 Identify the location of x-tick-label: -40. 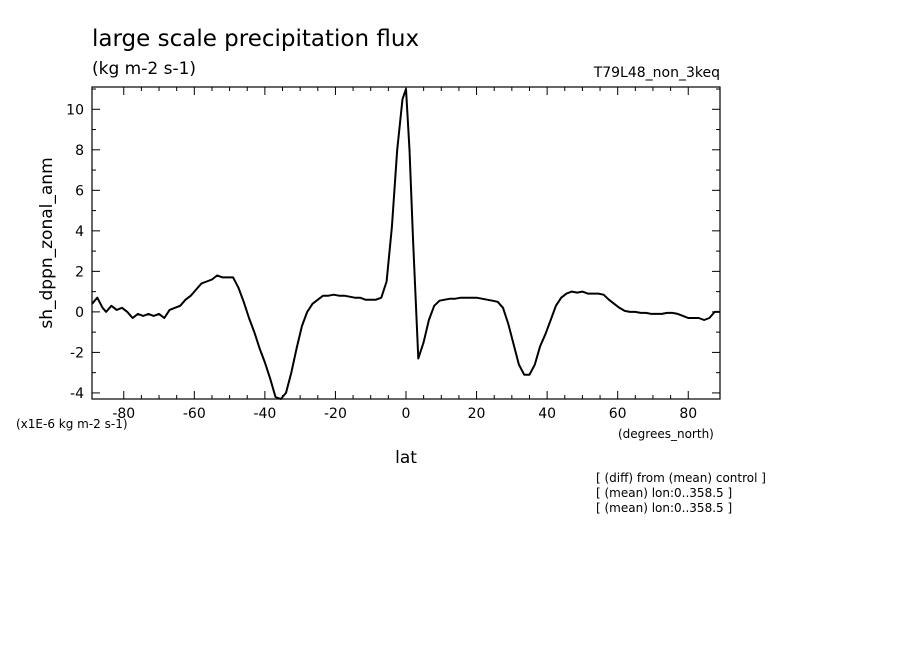
(264, 414).